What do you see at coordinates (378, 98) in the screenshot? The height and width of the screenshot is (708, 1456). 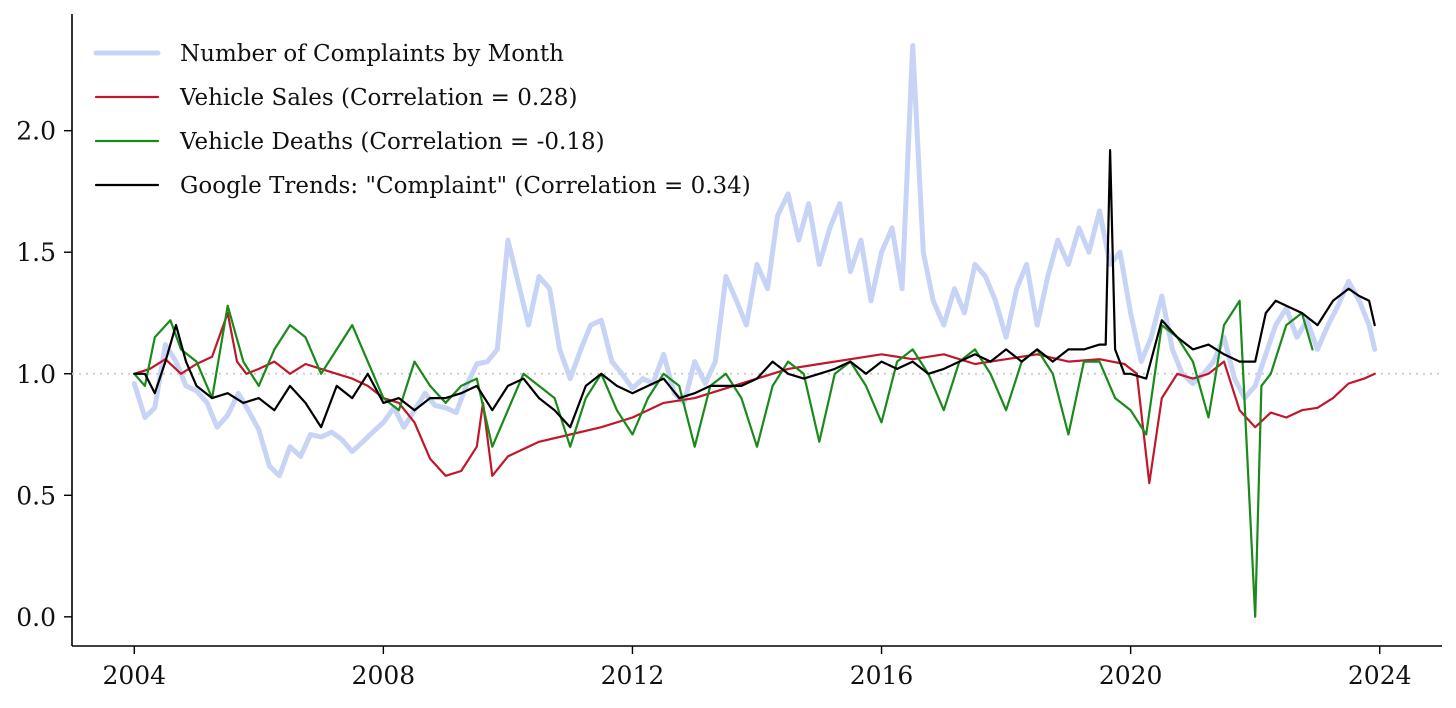 I see `legend-label-1: Vehicle Sales (Correlation = 0.28)` at bounding box center [378, 98].